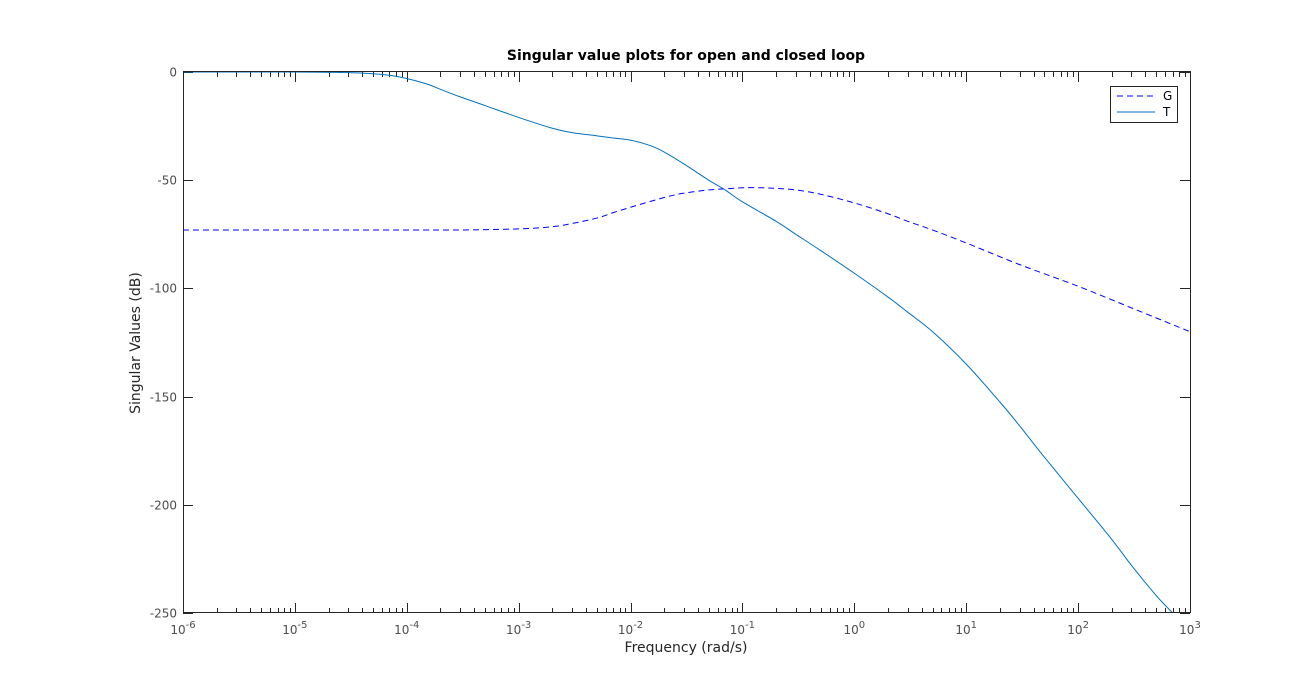  I want to click on x-tick-label: 10³, so click(1190, 628).